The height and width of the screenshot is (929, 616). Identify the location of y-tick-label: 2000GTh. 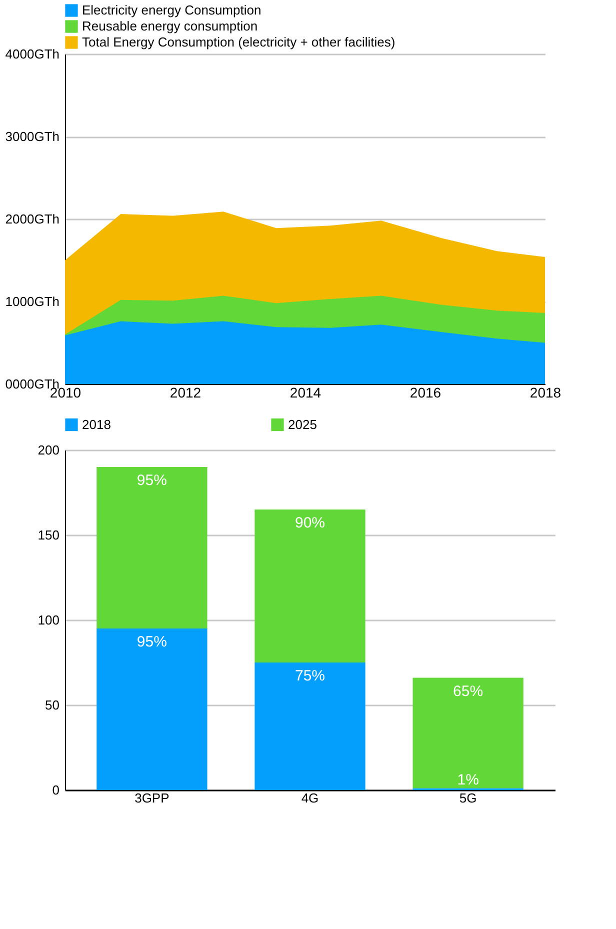
(32, 219).